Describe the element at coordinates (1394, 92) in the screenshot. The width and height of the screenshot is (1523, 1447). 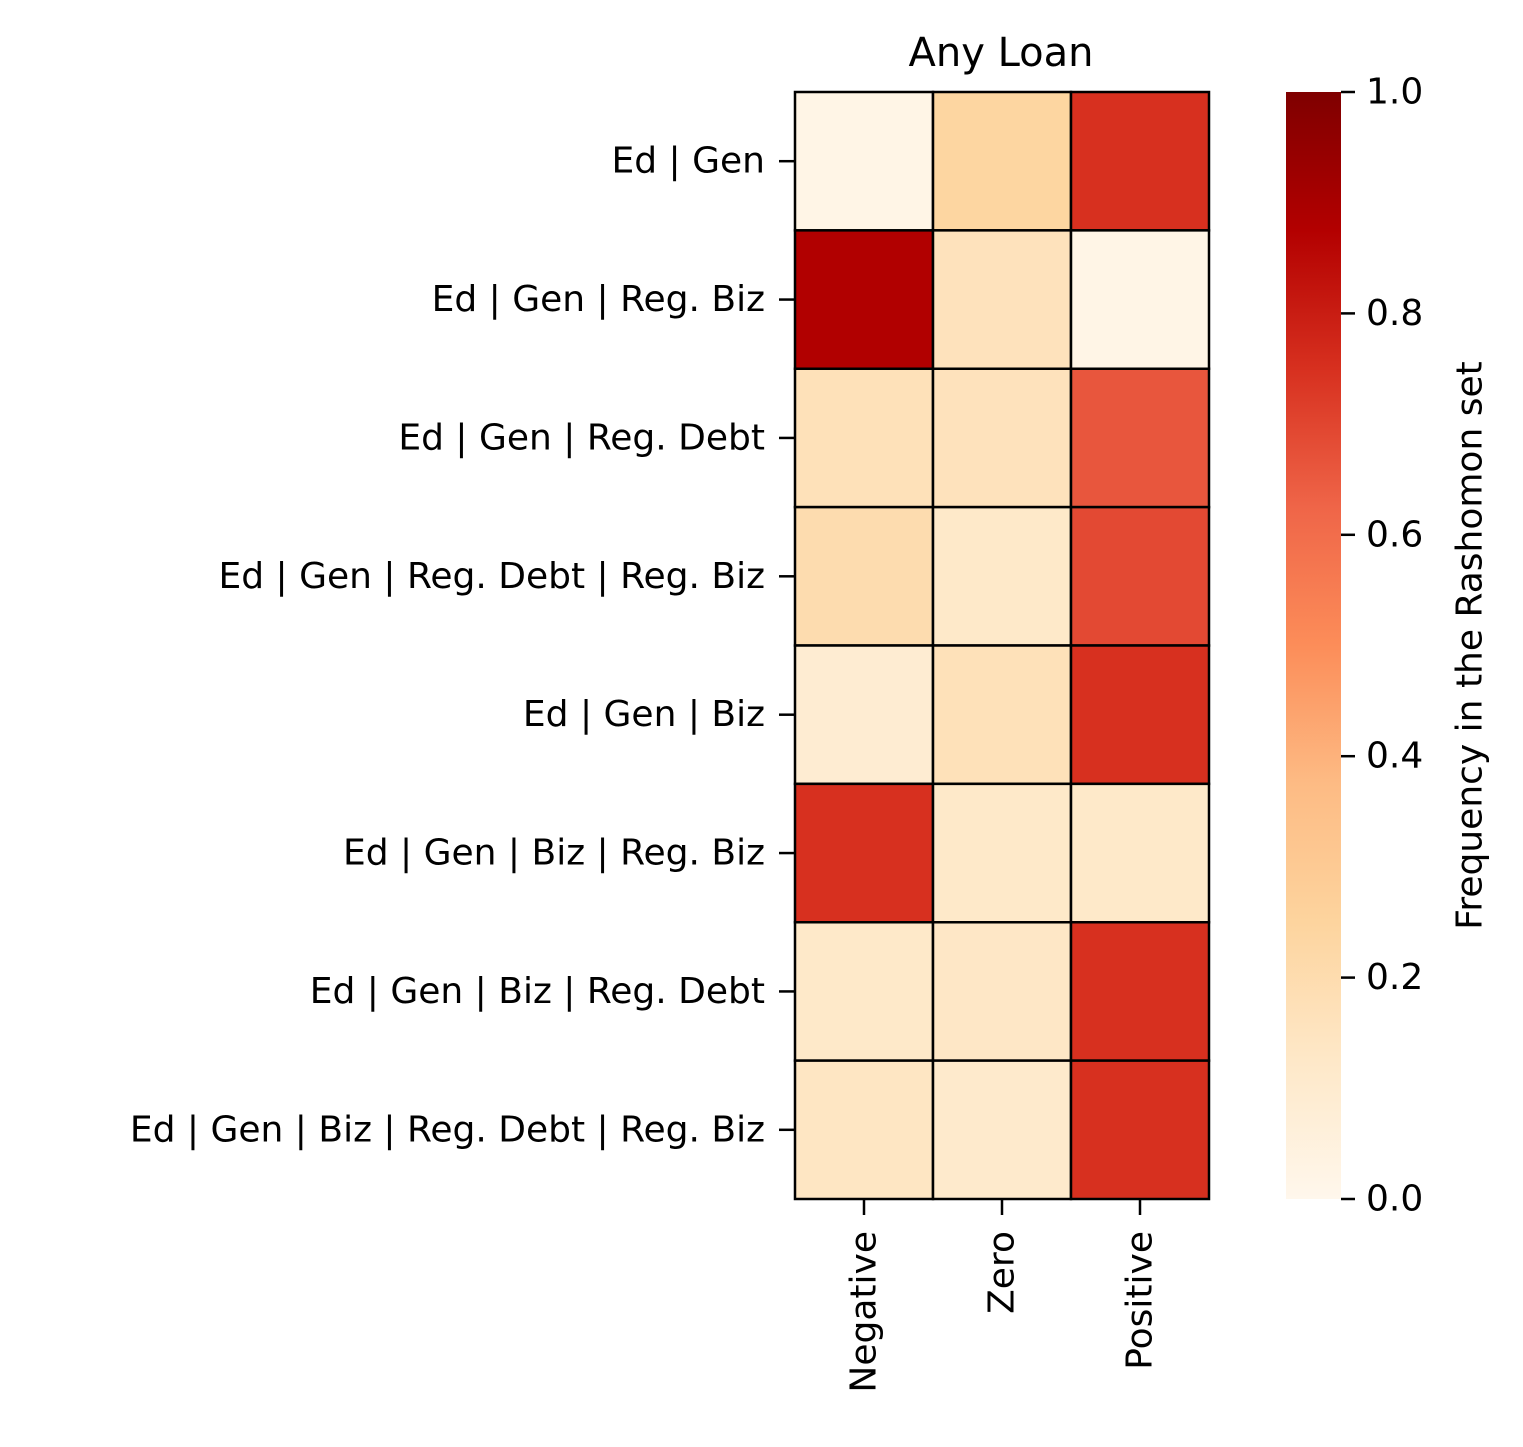
I see `colorbar-tick-label: 1.0` at that location.